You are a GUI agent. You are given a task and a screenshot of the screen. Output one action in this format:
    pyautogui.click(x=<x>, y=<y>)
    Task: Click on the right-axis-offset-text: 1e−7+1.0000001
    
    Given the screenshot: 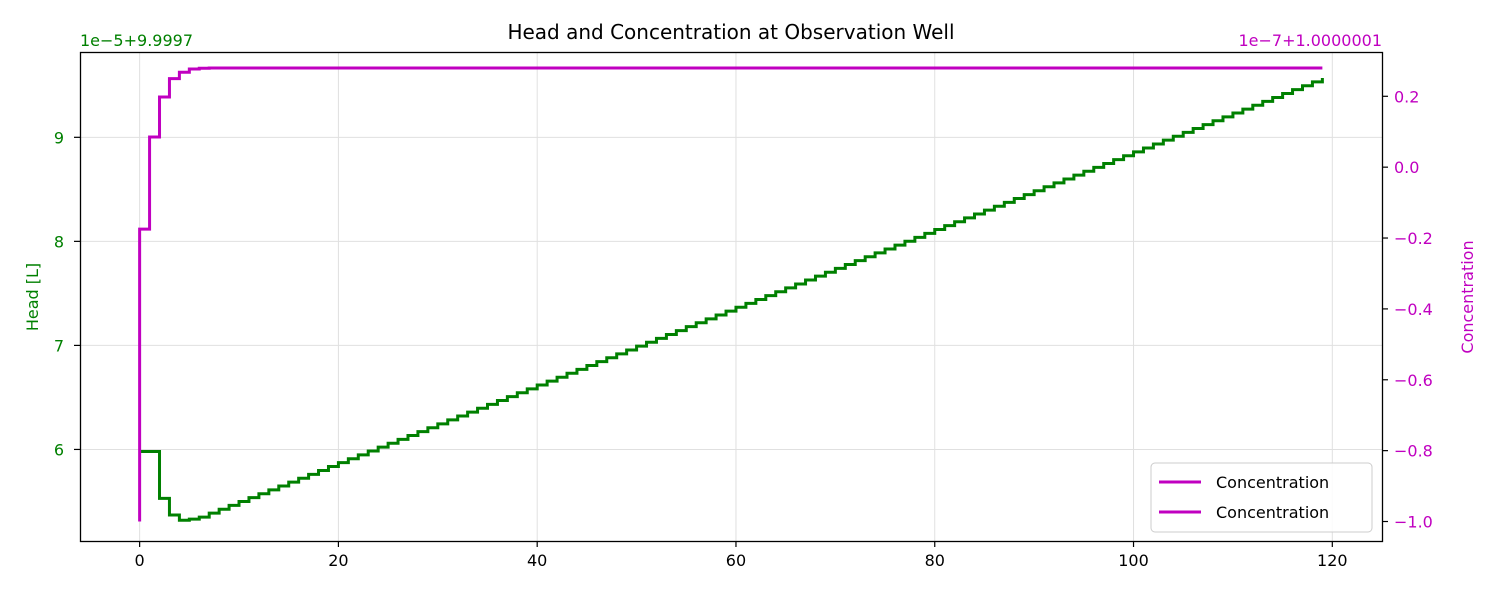 What is the action you would take?
    pyautogui.click(x=1310, y=40)
    